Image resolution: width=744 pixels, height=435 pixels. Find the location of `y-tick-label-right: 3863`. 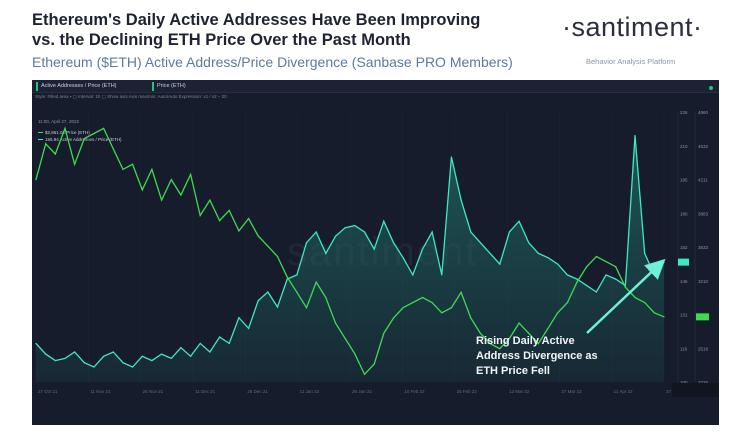

y-tick-label-right: 3863 is located at coordinates (703, 213).